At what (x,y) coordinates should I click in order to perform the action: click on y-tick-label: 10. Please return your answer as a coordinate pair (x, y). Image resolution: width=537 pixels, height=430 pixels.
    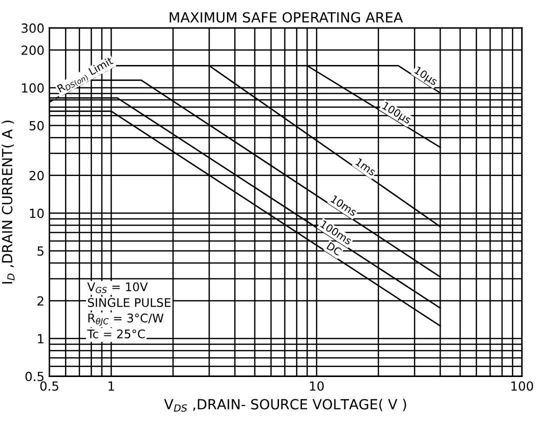
    Looking at the image, I should click on (37, 213).